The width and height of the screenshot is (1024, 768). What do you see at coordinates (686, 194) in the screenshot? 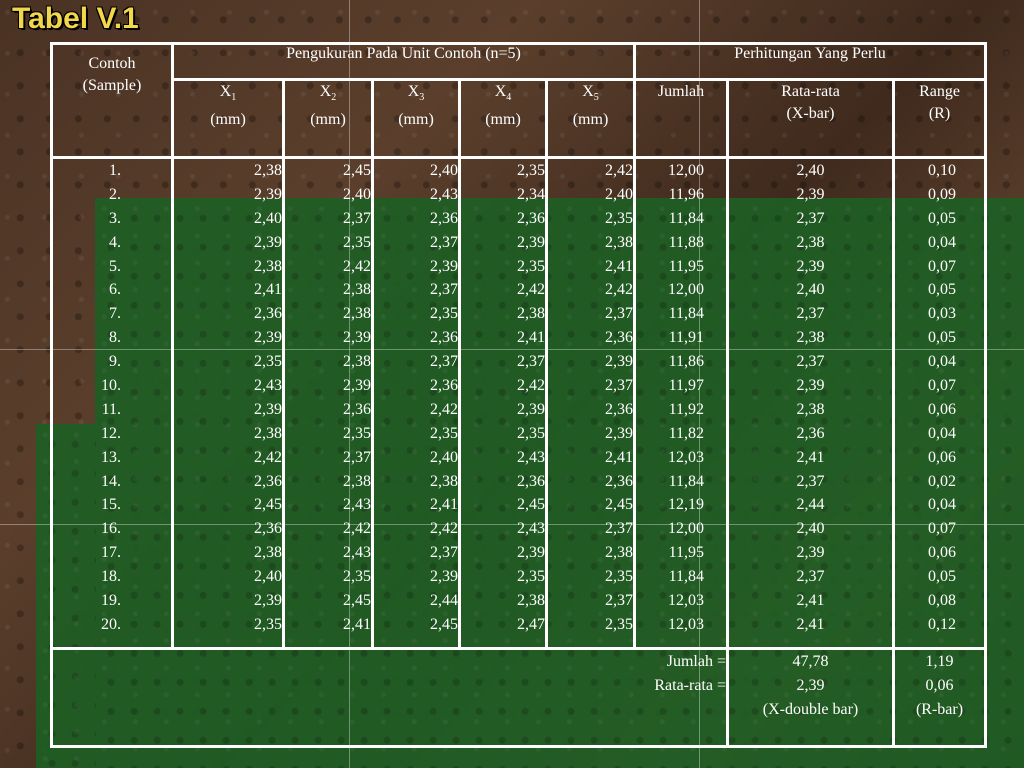
I see `cell-jumlah: 11,96` at bounding box center [686, 194].